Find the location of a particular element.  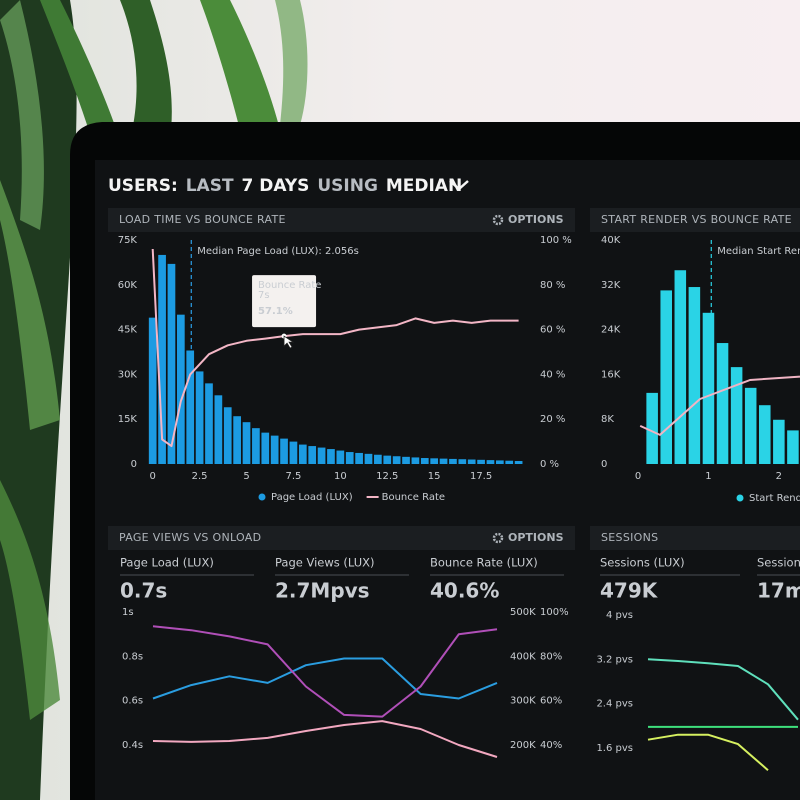

x-tick-label: 7.5 is located at coordinates (293, 476).